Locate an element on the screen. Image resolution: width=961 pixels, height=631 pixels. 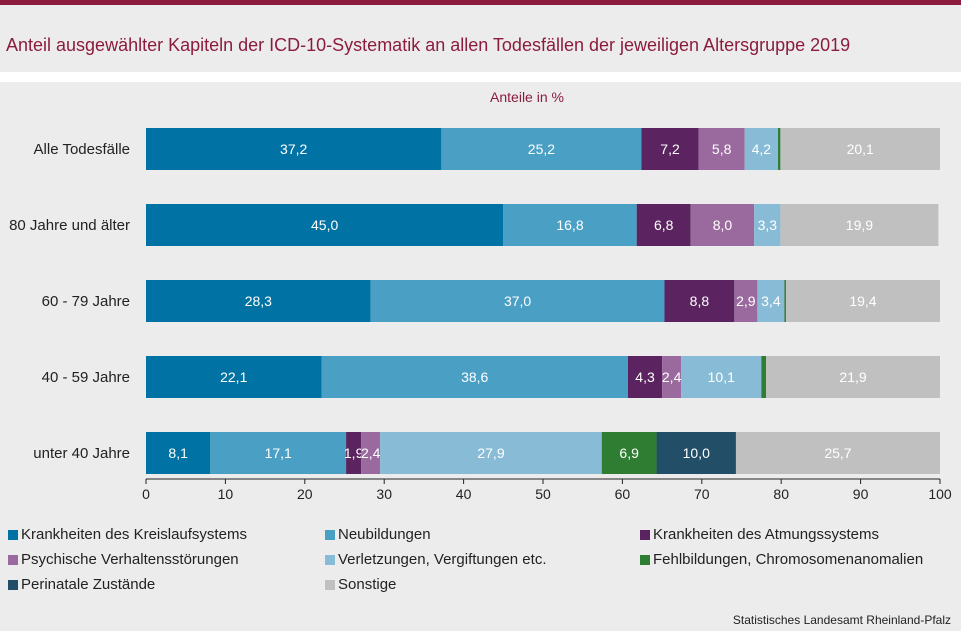
data-label: 8,1 is located at coordinates (178, 453).